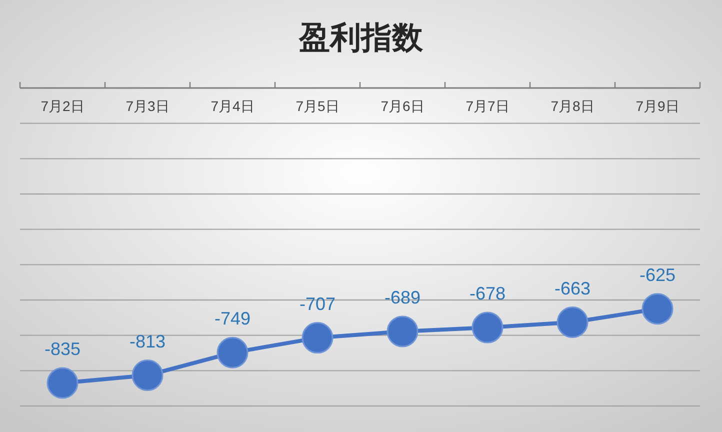 Image resolution: width=722 pixels, height=432 pixels. Describe the element at coordinates (232, 318) in the screenshot. I see `data-label: -749` at that location.